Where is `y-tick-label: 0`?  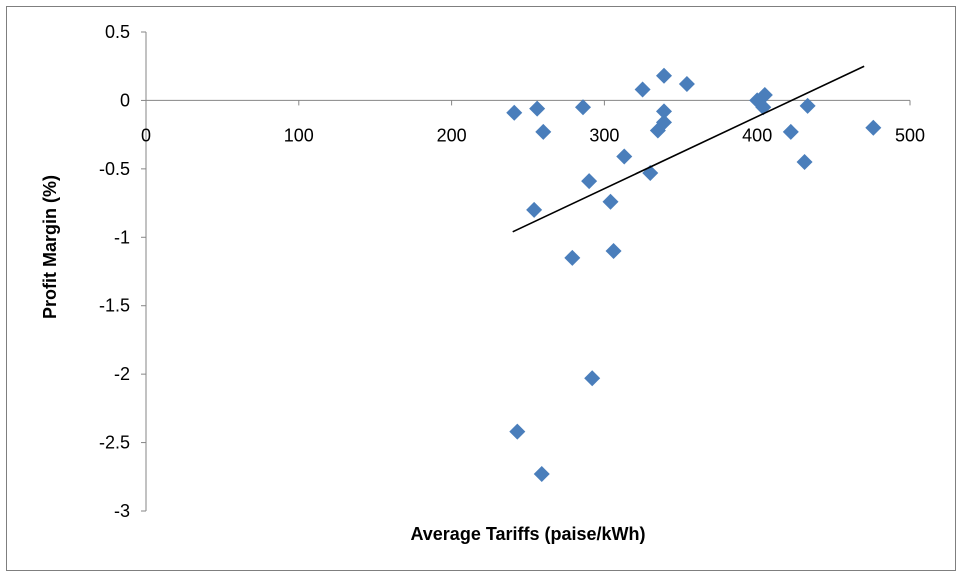
y-tick-label: 0 is located at coordinates (125, 100).